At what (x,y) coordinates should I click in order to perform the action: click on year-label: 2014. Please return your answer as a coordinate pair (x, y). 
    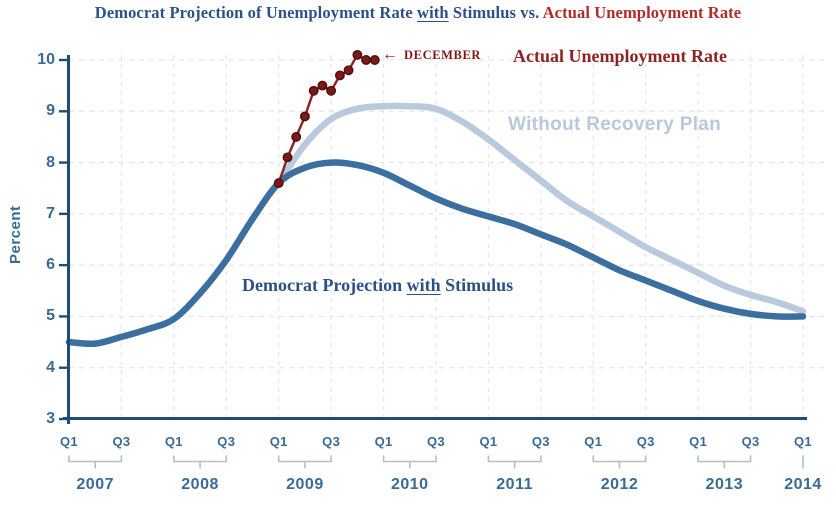
    Looking at the image, I should click on (803, 484).